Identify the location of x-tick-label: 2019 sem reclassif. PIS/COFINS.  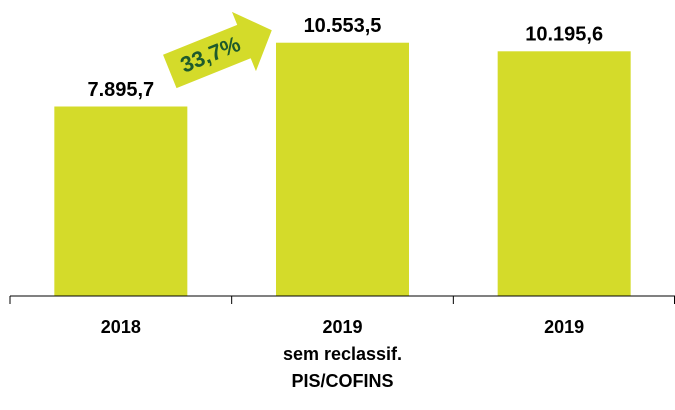
(342, 354).